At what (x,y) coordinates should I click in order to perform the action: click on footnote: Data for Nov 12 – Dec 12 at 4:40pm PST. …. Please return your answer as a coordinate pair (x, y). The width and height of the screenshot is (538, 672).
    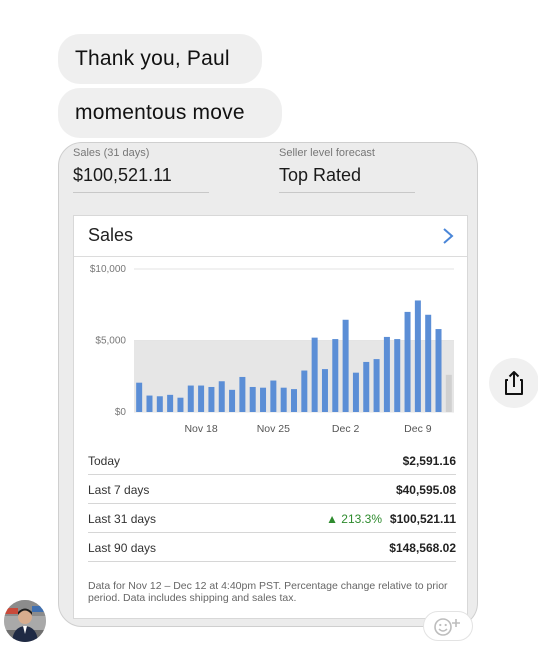
    Looking at the image, I should click on (268, 592).